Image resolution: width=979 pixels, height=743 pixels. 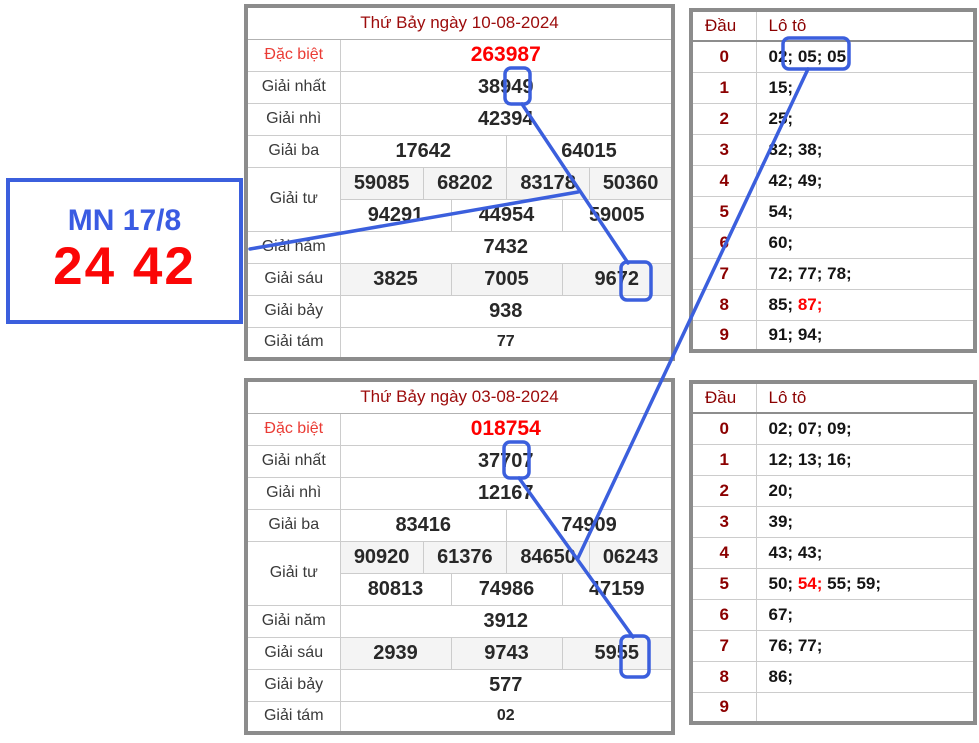 I want to click on prize-value: 2939, so click(x=395, y=653).